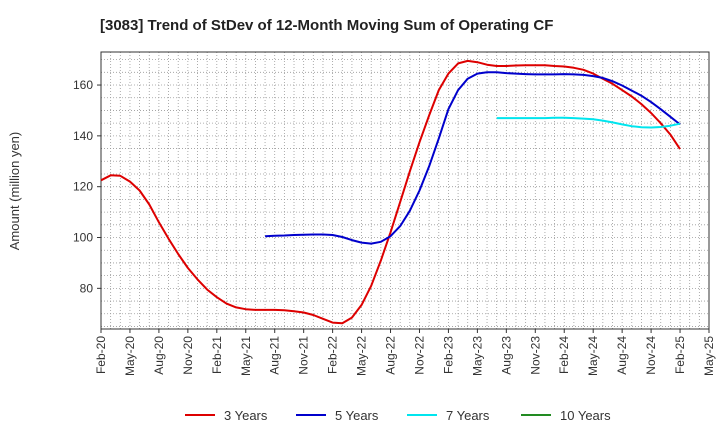  I want to click on series-line-7-years, so click(588, 122).